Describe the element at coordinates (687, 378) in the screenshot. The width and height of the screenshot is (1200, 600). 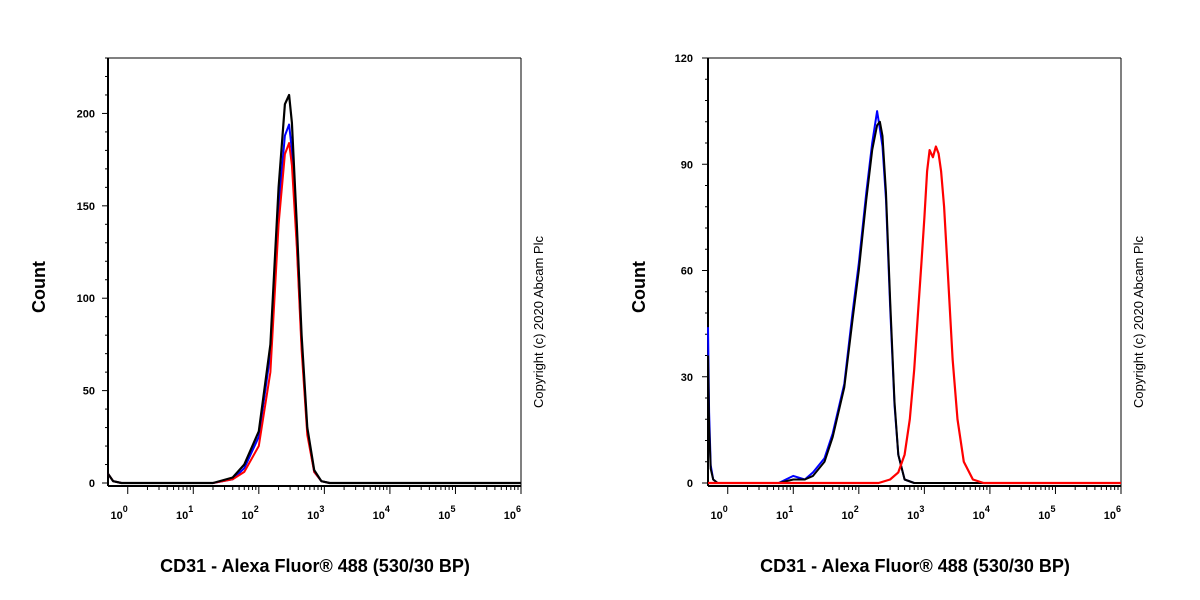
I see `y-tick-label: 30` at that location.